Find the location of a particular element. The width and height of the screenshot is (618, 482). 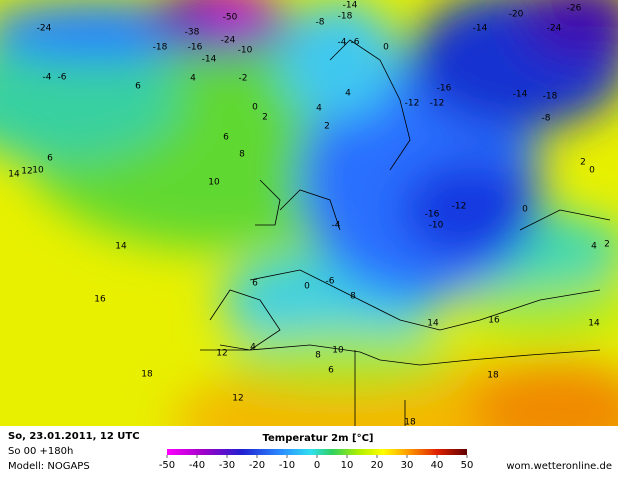

map-label: -26 is located at coordinates (574, 9).